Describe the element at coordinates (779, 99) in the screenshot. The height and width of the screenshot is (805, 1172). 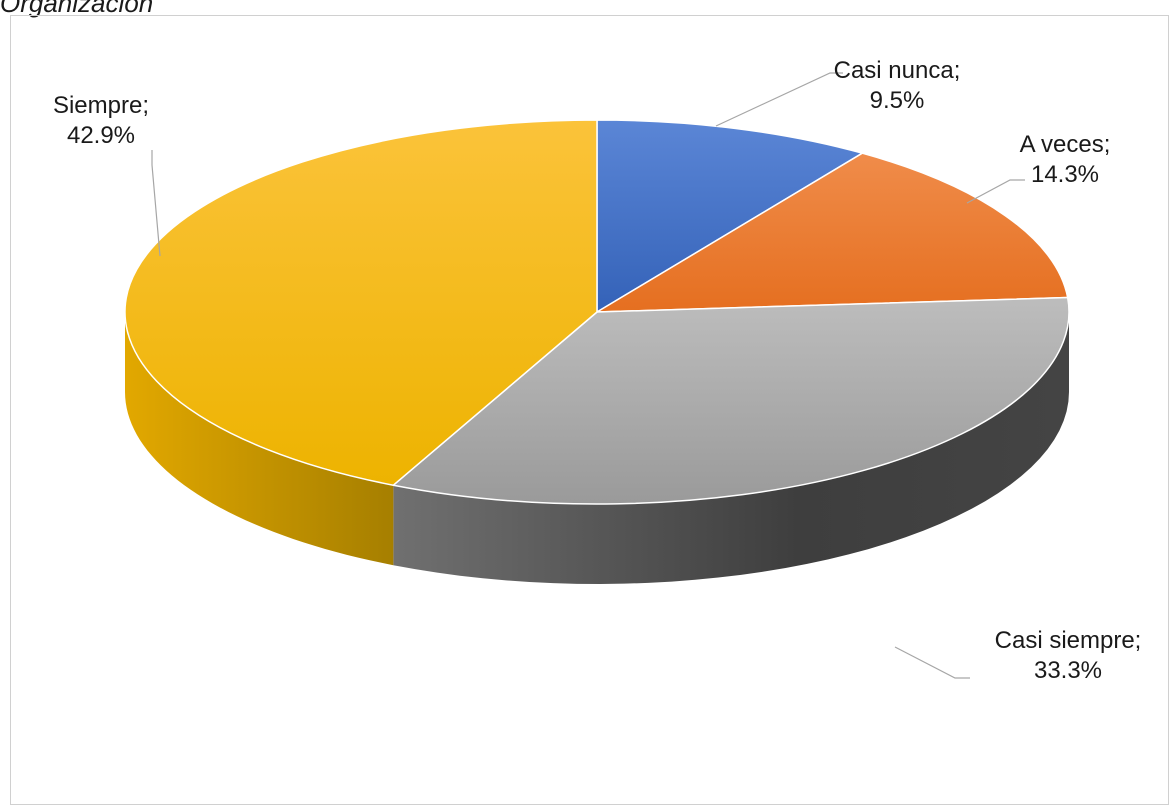
I see `leader-line-casi-nunca` at that location.